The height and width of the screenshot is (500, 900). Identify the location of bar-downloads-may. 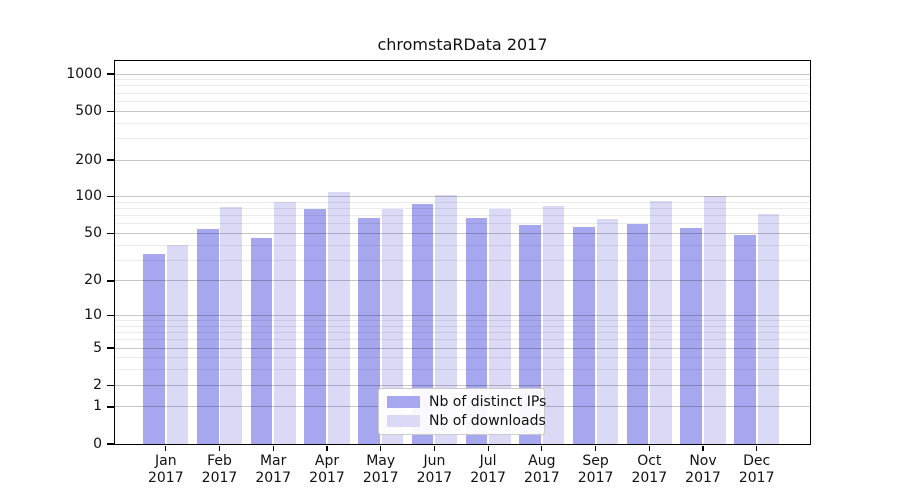
(392, 326).